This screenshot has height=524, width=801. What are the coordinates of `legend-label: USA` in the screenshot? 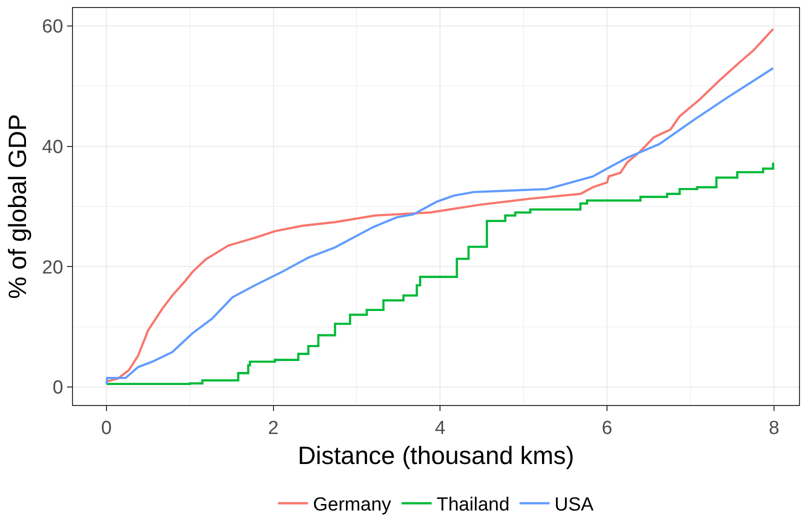 It's located at (574, 505).